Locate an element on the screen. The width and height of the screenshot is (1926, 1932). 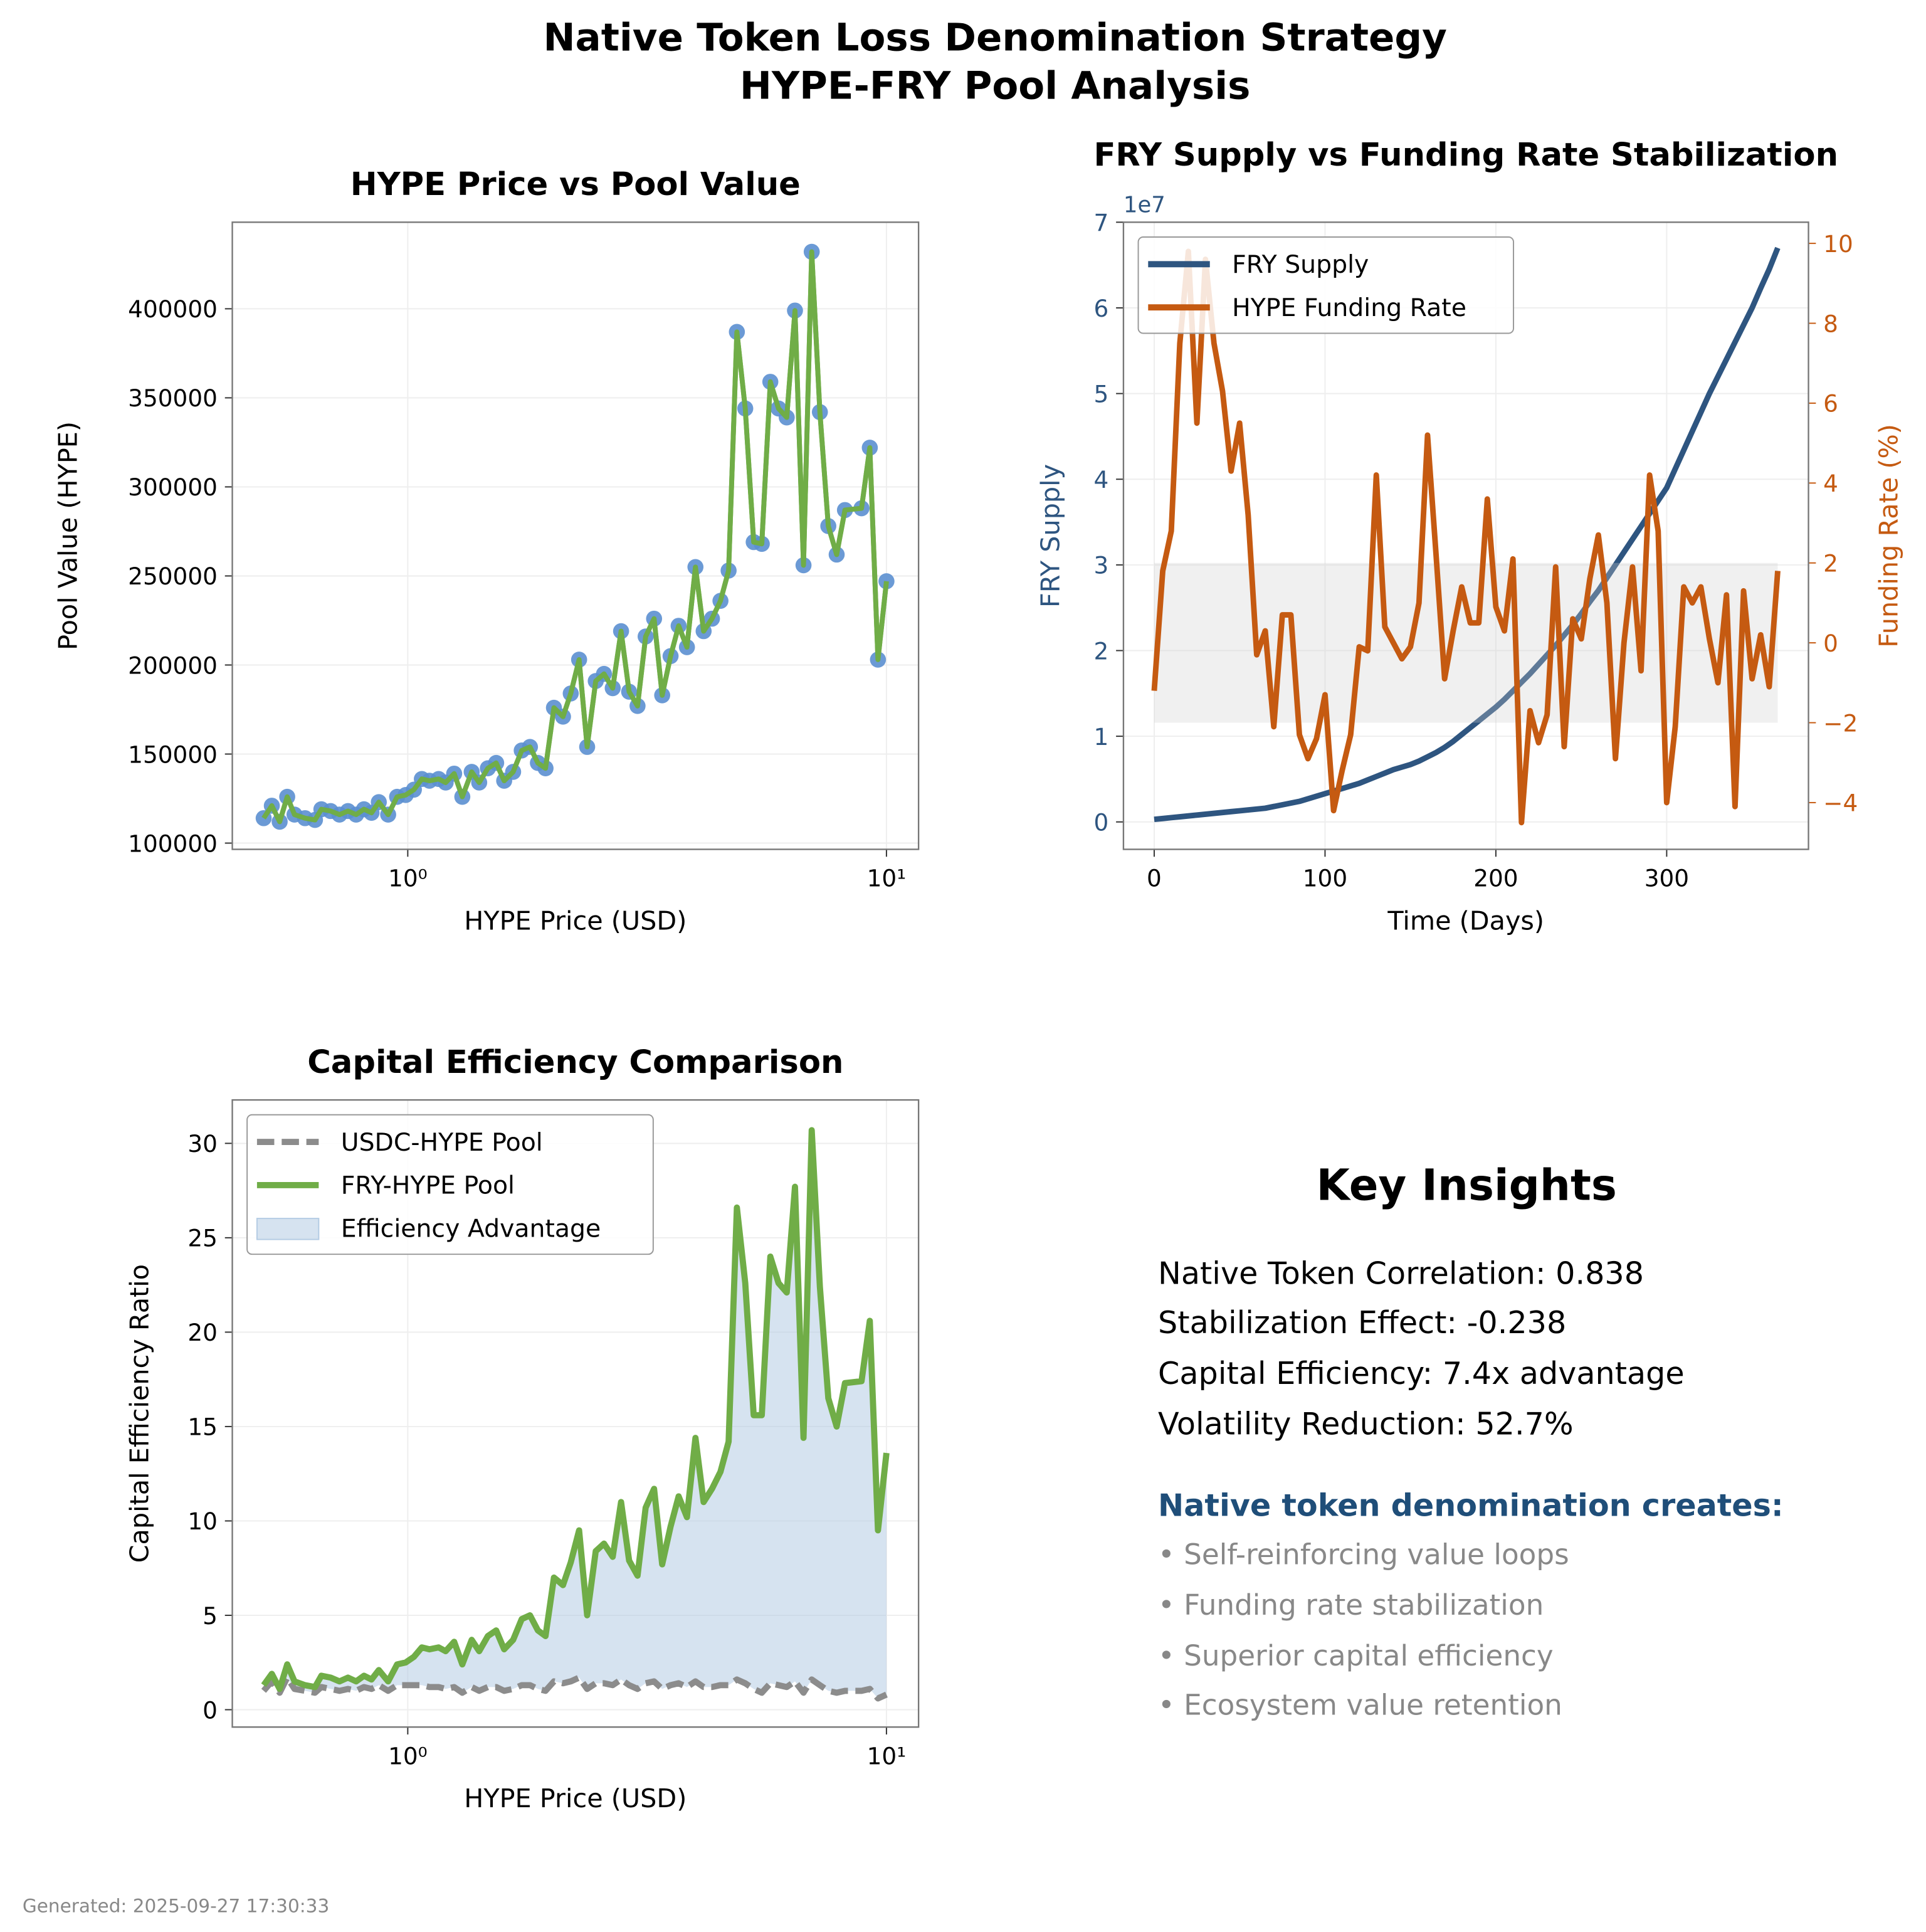
y-tick-label: 250000 is located at coordinates (173, 576).